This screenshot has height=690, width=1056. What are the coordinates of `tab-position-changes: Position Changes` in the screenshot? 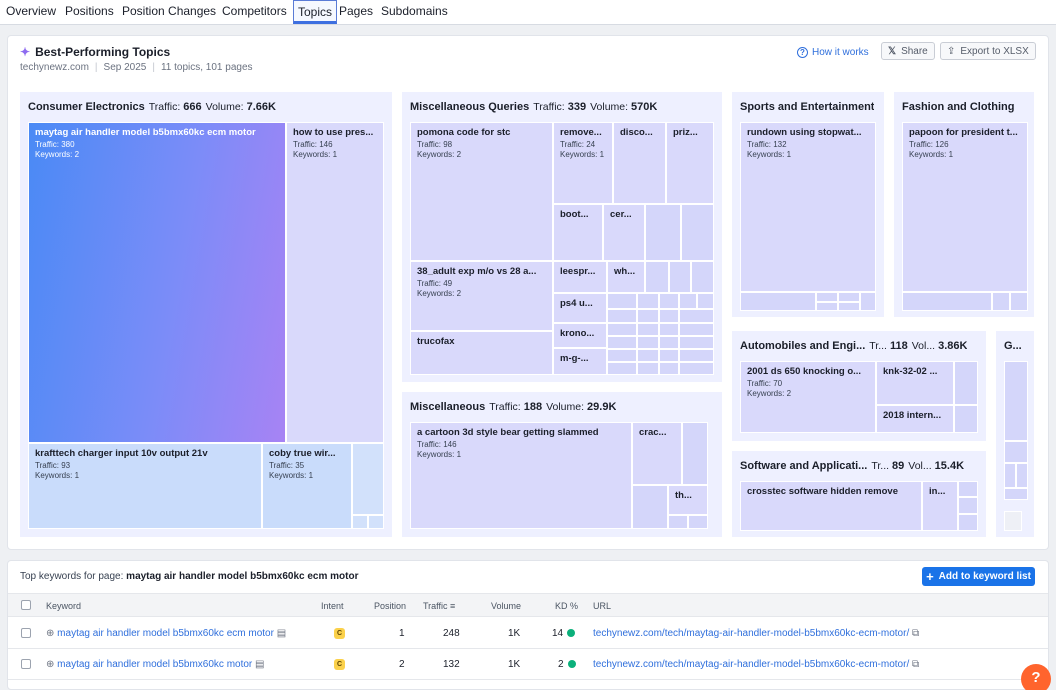 It's located at (169, 11).